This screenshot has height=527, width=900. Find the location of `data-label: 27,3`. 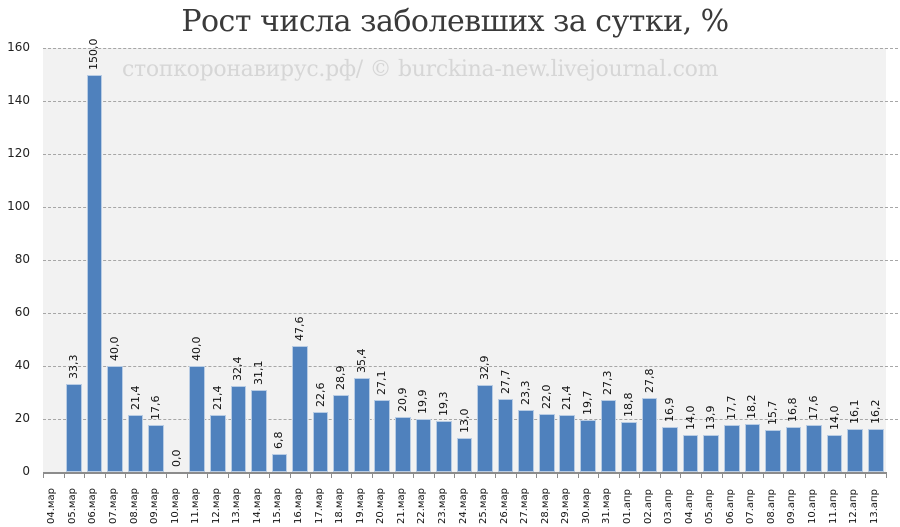

data-label: 27,3 is located at coordinates (608, 382).